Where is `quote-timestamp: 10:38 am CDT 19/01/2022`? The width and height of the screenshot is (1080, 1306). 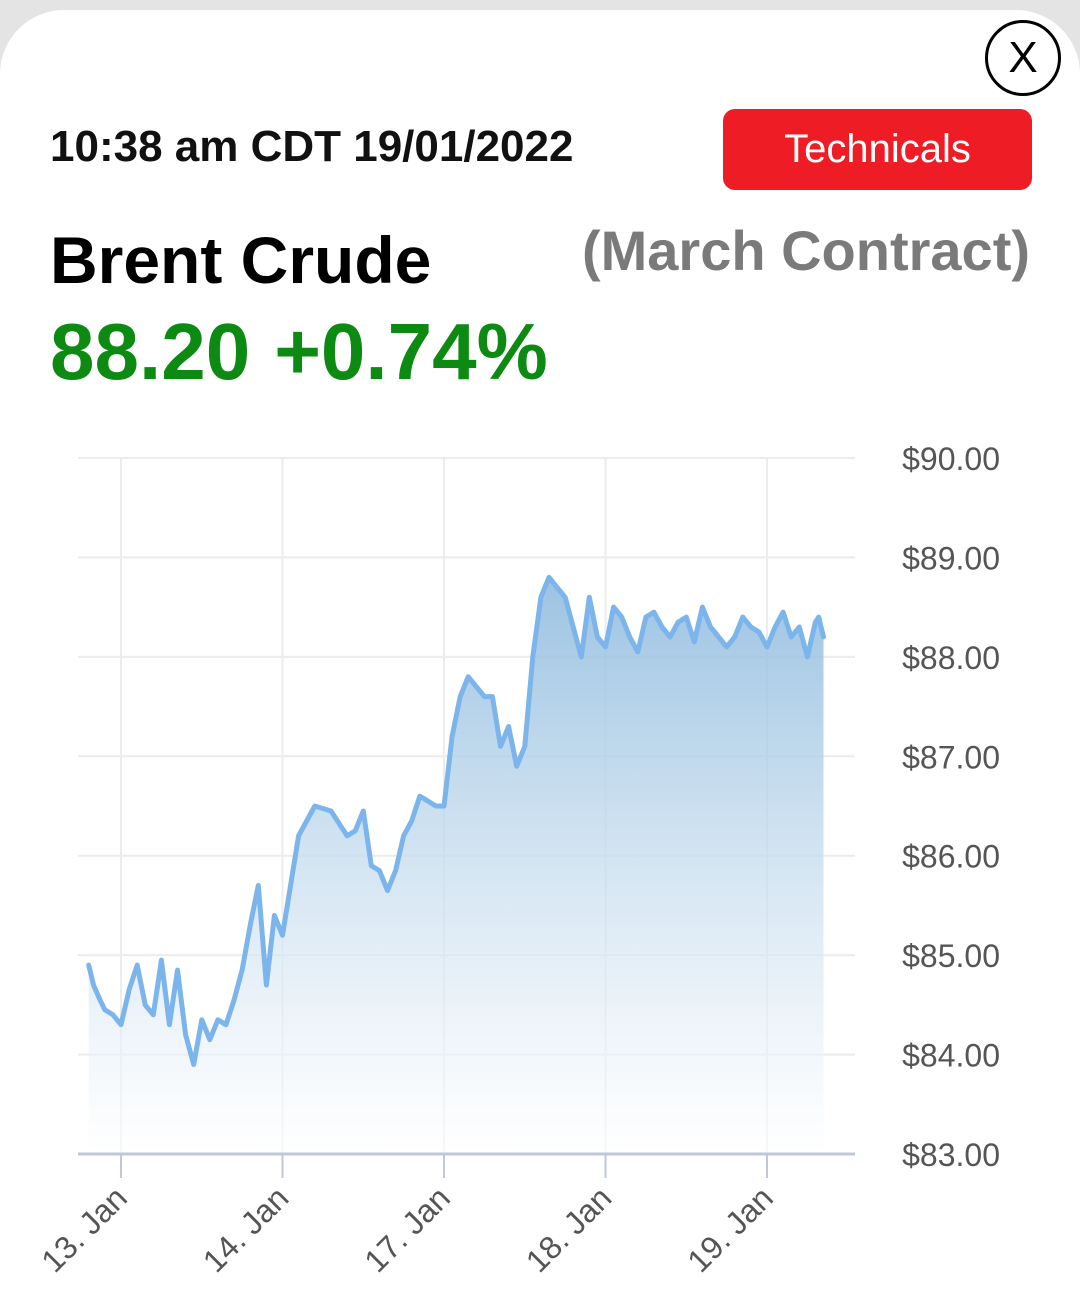
quote-timestamp: 10:38 am CDT 19/01/2022 is located at coordinates (312, 146).